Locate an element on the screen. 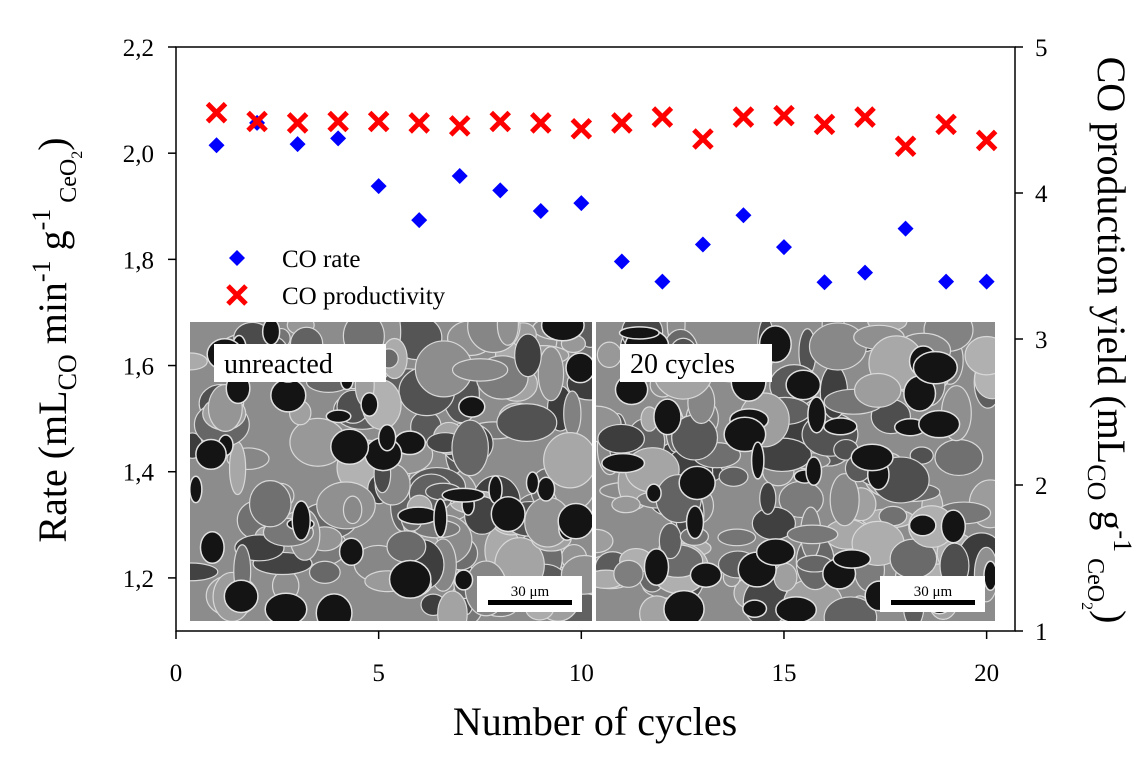 The height and width of the screenshot is (761, 1140). panel-label: unreacted is located at coordinates (278, 364).